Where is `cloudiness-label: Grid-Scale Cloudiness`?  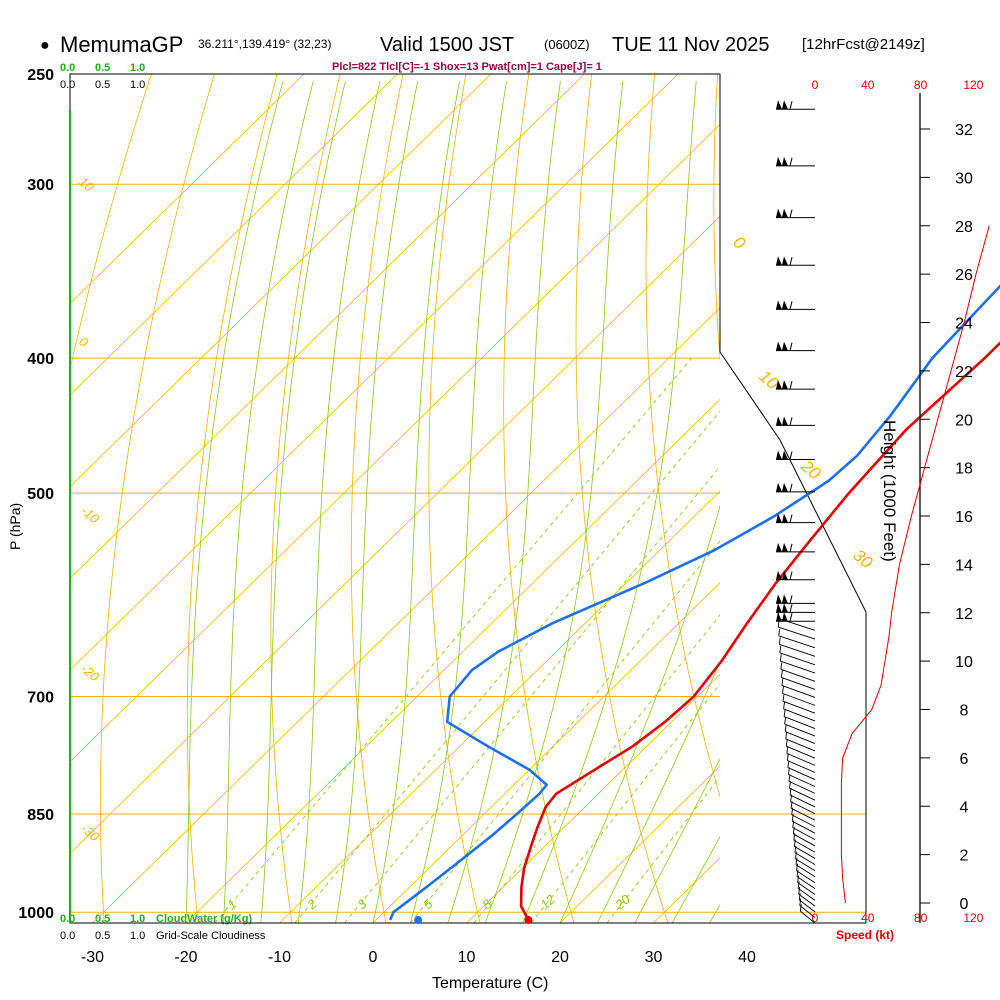
cloudiness-label: Grid-Scale Cloudiness is located at coordinates (211, 936).